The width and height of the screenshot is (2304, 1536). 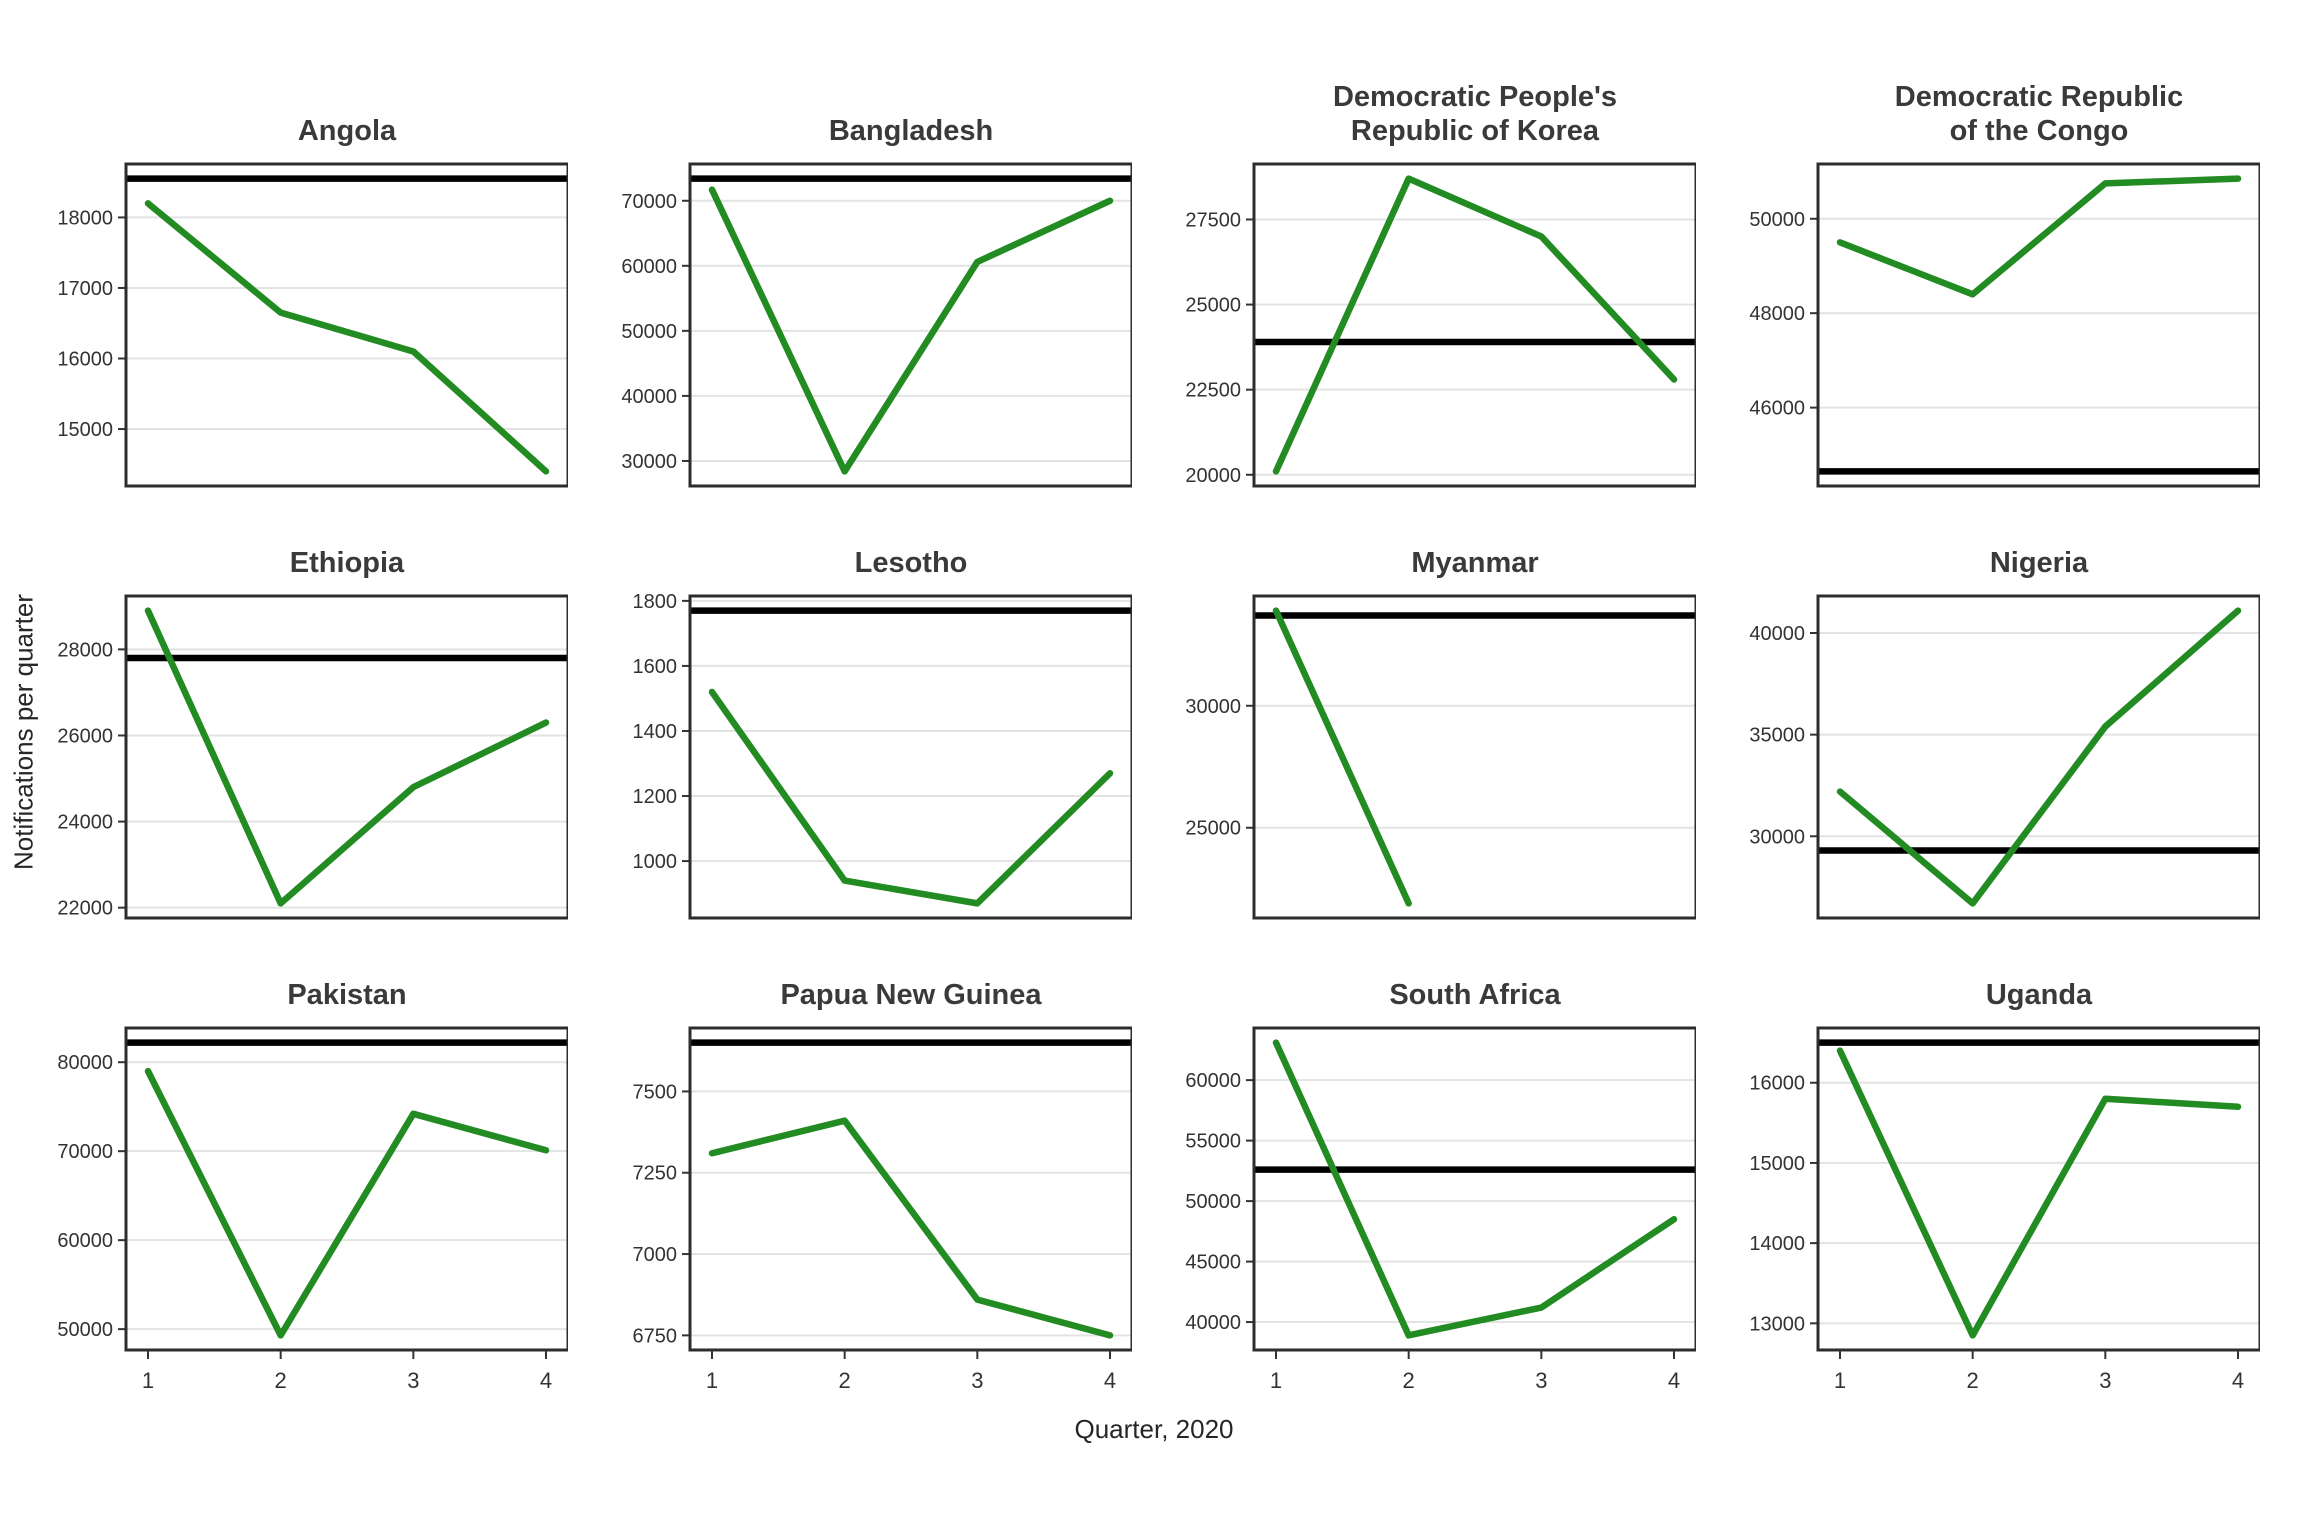 I want to click on y-tick-label: 70000, so click(x=85, y=1152).